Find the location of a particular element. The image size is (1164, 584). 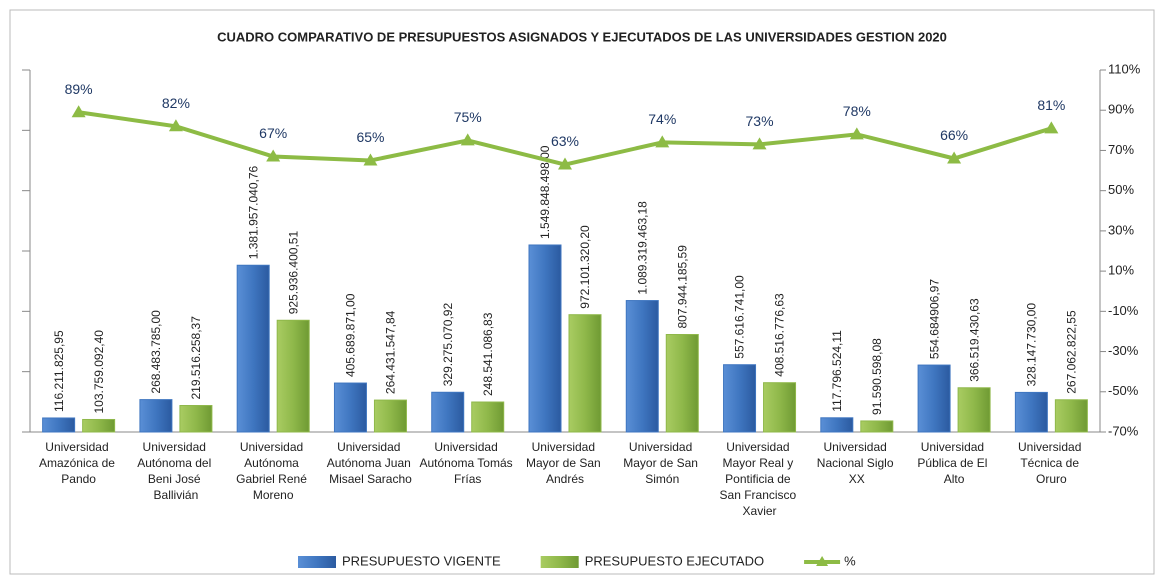

bar-value-label: 267.062.822,55 is located at coordinates (1072, 352).